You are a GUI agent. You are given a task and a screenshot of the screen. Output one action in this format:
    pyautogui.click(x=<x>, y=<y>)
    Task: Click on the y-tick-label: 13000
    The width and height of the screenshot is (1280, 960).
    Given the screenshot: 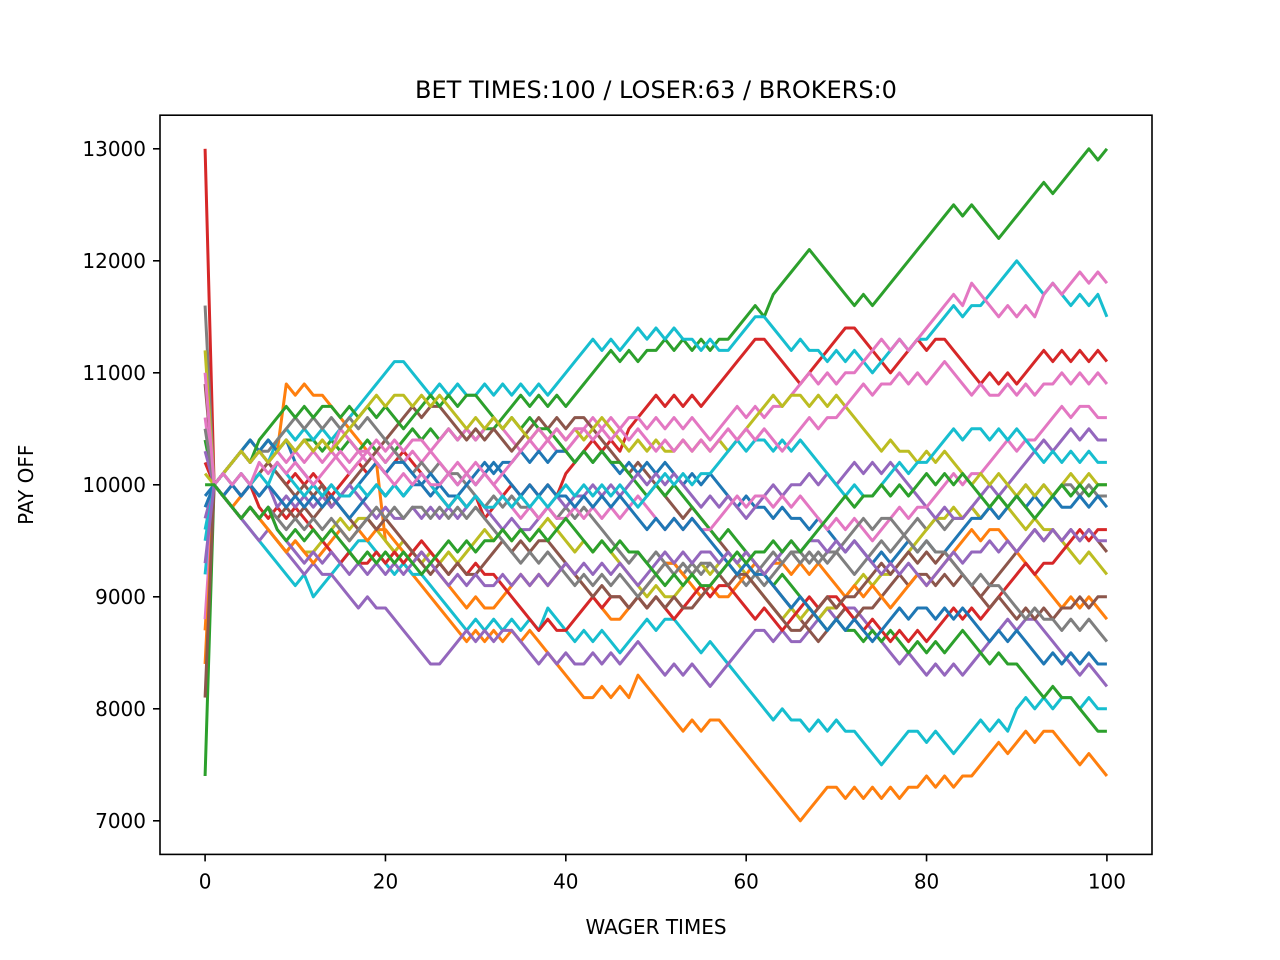 What is the action you would take?
    pyautogui.click(x=114, y=149)
    